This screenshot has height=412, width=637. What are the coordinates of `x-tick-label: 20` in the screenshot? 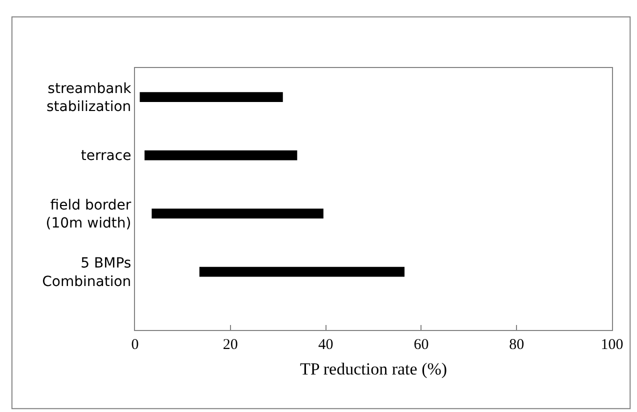 It's located at (230, 345).